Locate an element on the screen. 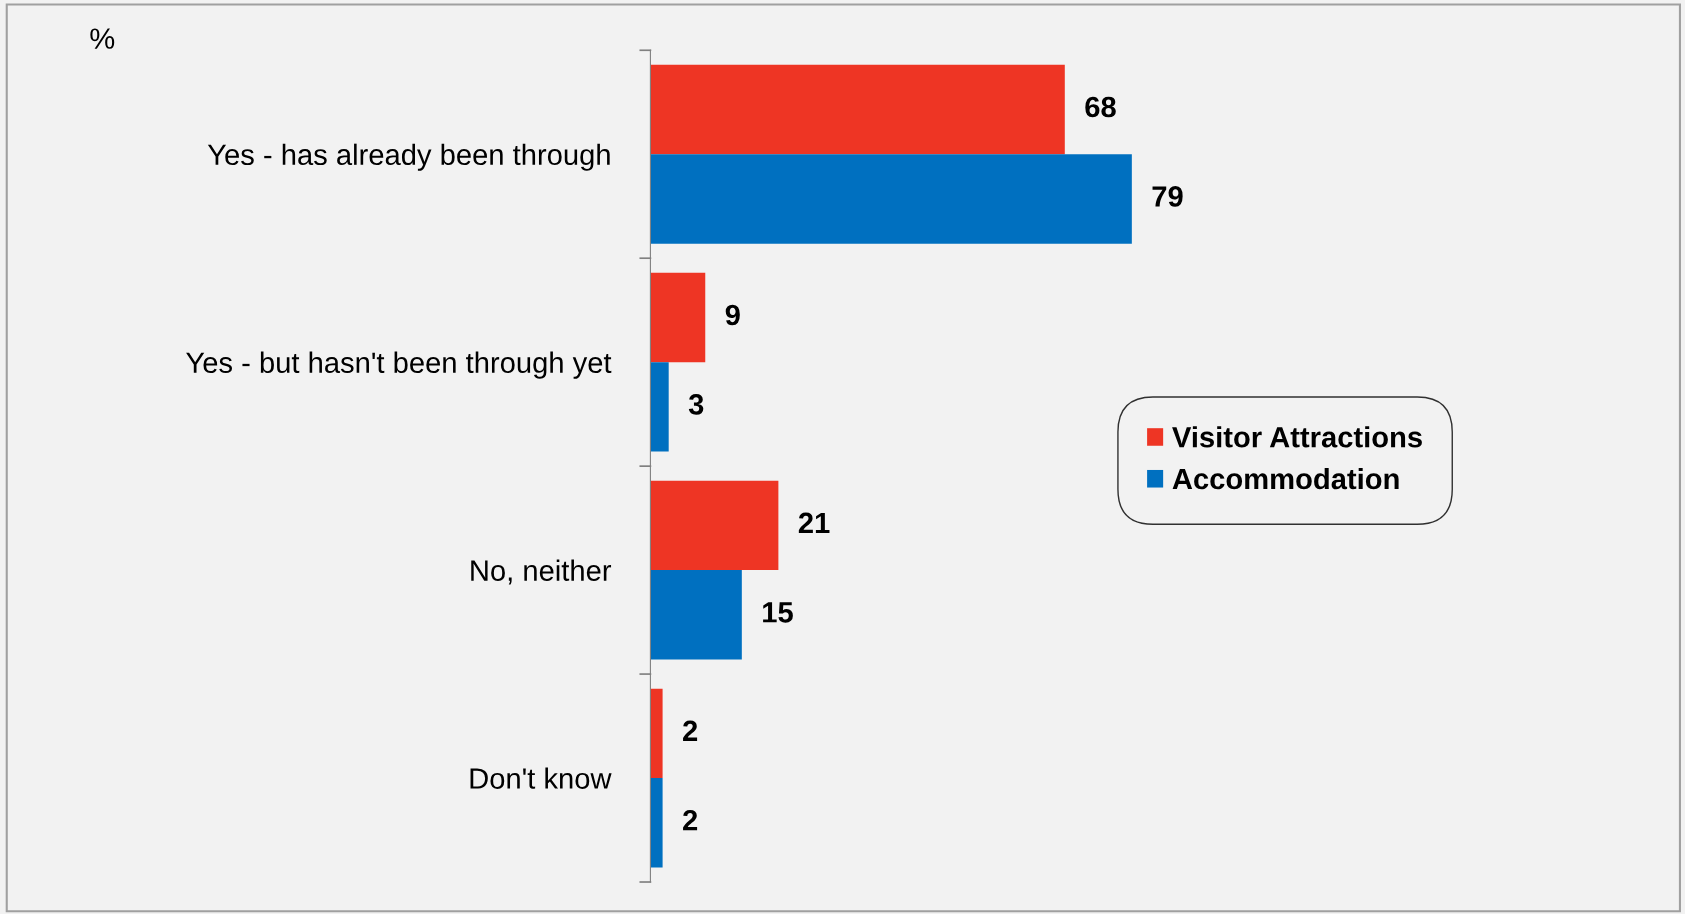 The height and width of the screenshot is (914, 1685). y-tick-label: Yes - has already been through is located at coordinates (408, 157).